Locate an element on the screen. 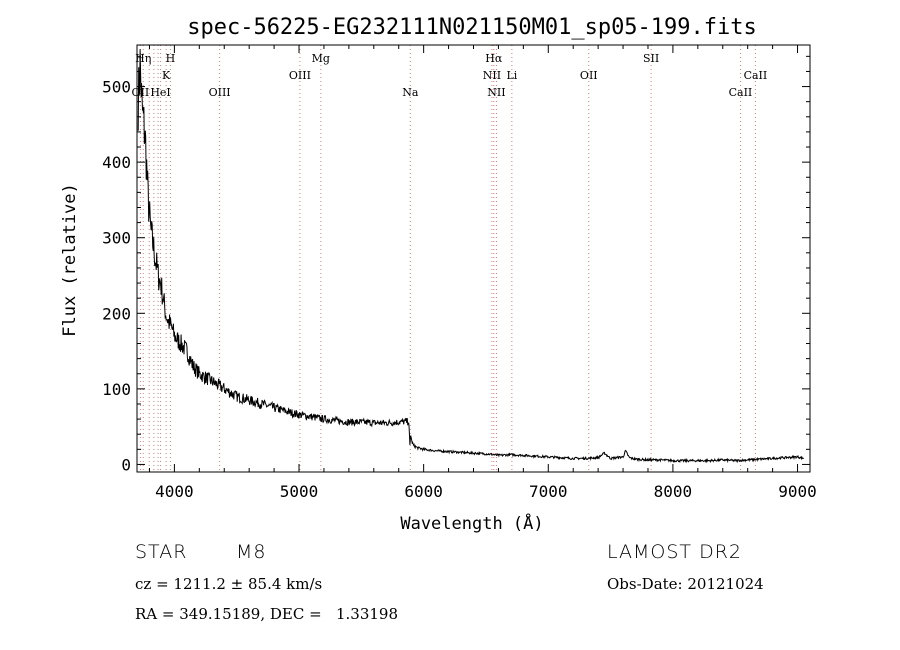 This screenshot has height=650, width=900. line-label-12: NII is located at coordinates (492, 75).